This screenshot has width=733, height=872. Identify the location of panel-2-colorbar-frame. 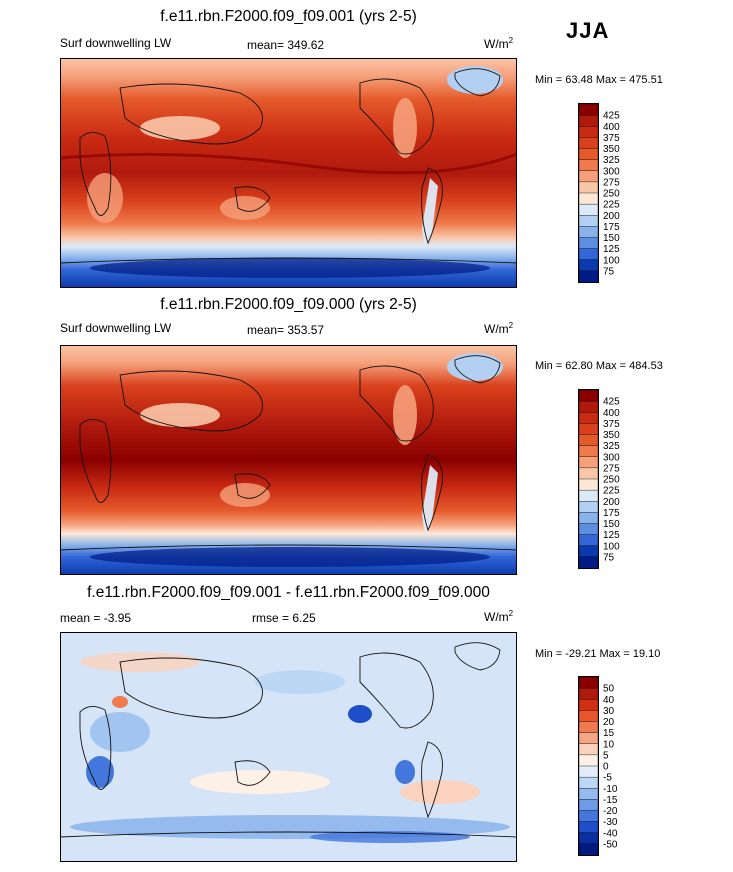
(588, 479).